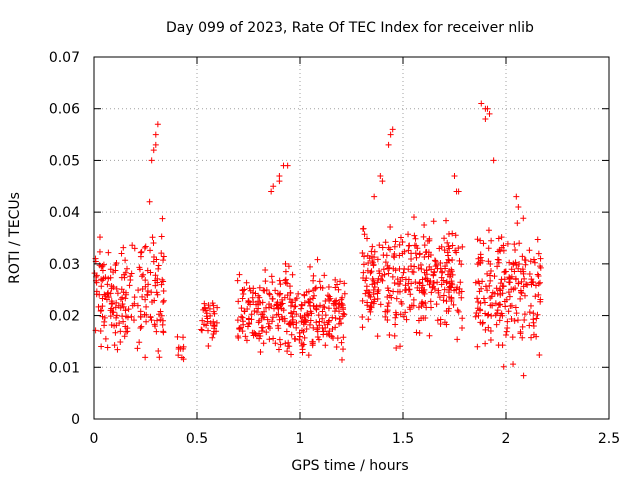 The image size is (640, 480). Describe the element at coordinates (349, 466) in the screenshot. I see `x-axis-label: GPS time / hours` at that location.